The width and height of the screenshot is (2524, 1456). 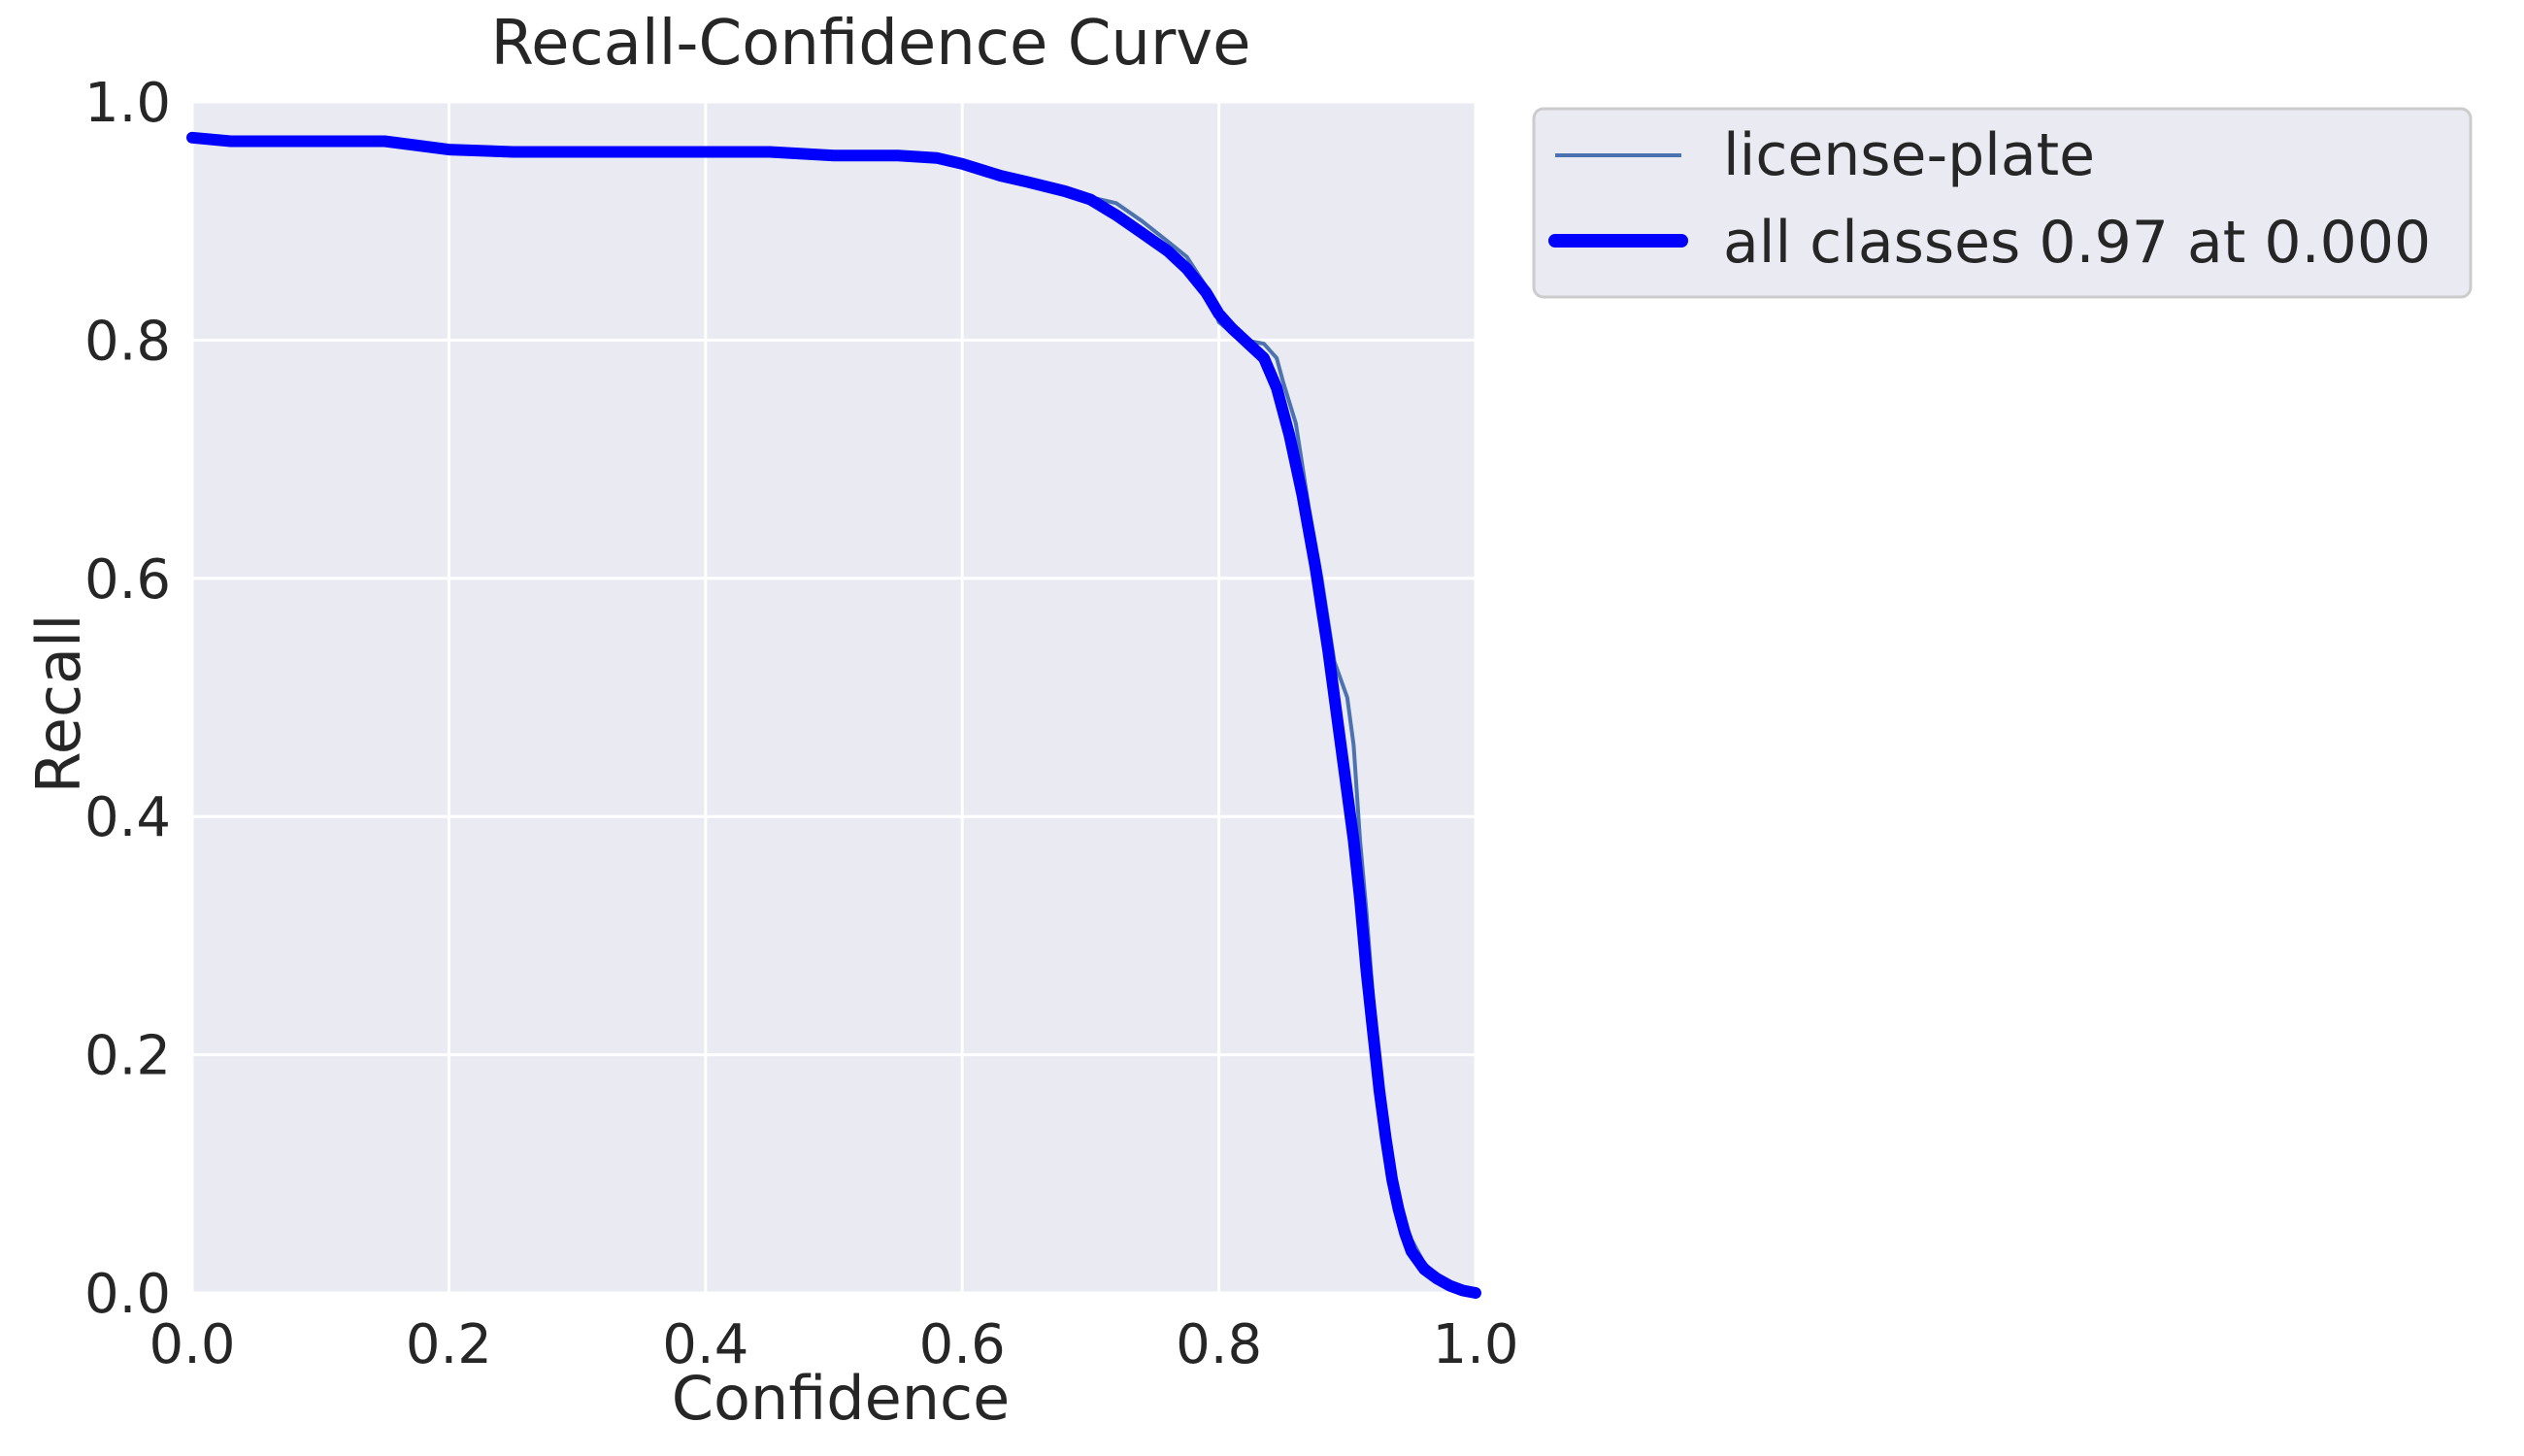 I want to click on x-tick-label: 0.6, so click(x=962, y=1344).